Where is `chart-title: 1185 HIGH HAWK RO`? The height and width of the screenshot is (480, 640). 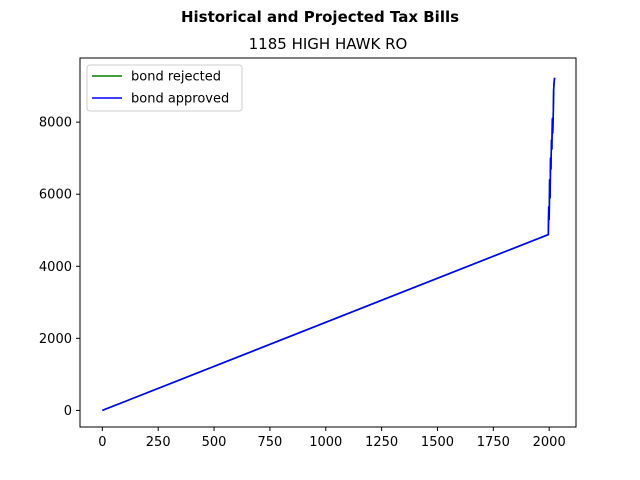
chart-title: 1185 HIGH HAWK RO is located at coordinates (328, 44).